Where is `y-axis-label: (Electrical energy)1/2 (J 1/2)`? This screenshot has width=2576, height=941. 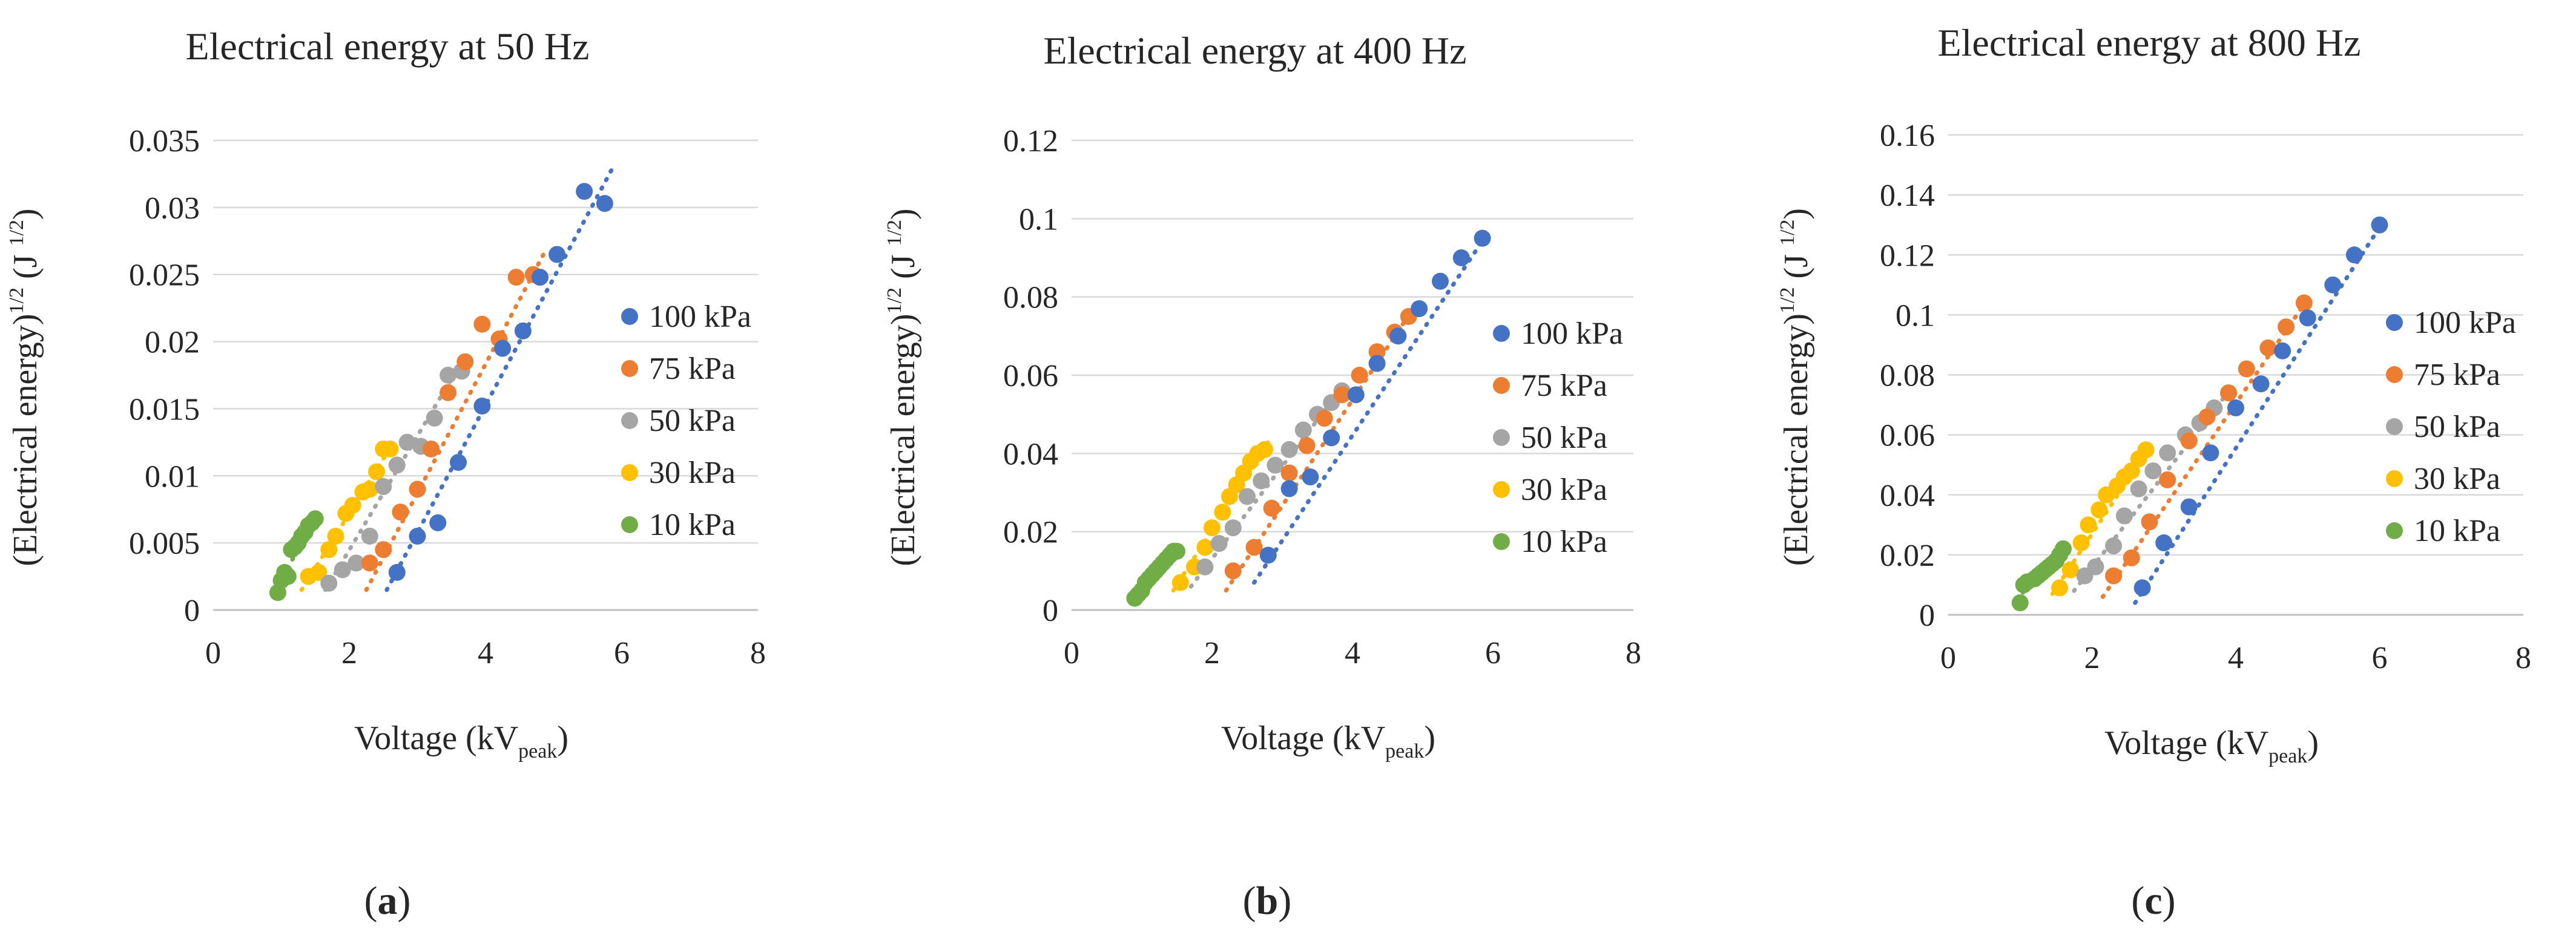
y-axis-label: (Electrical energy)1/2 (J 1/2) is located at coordinates (1795, 387).